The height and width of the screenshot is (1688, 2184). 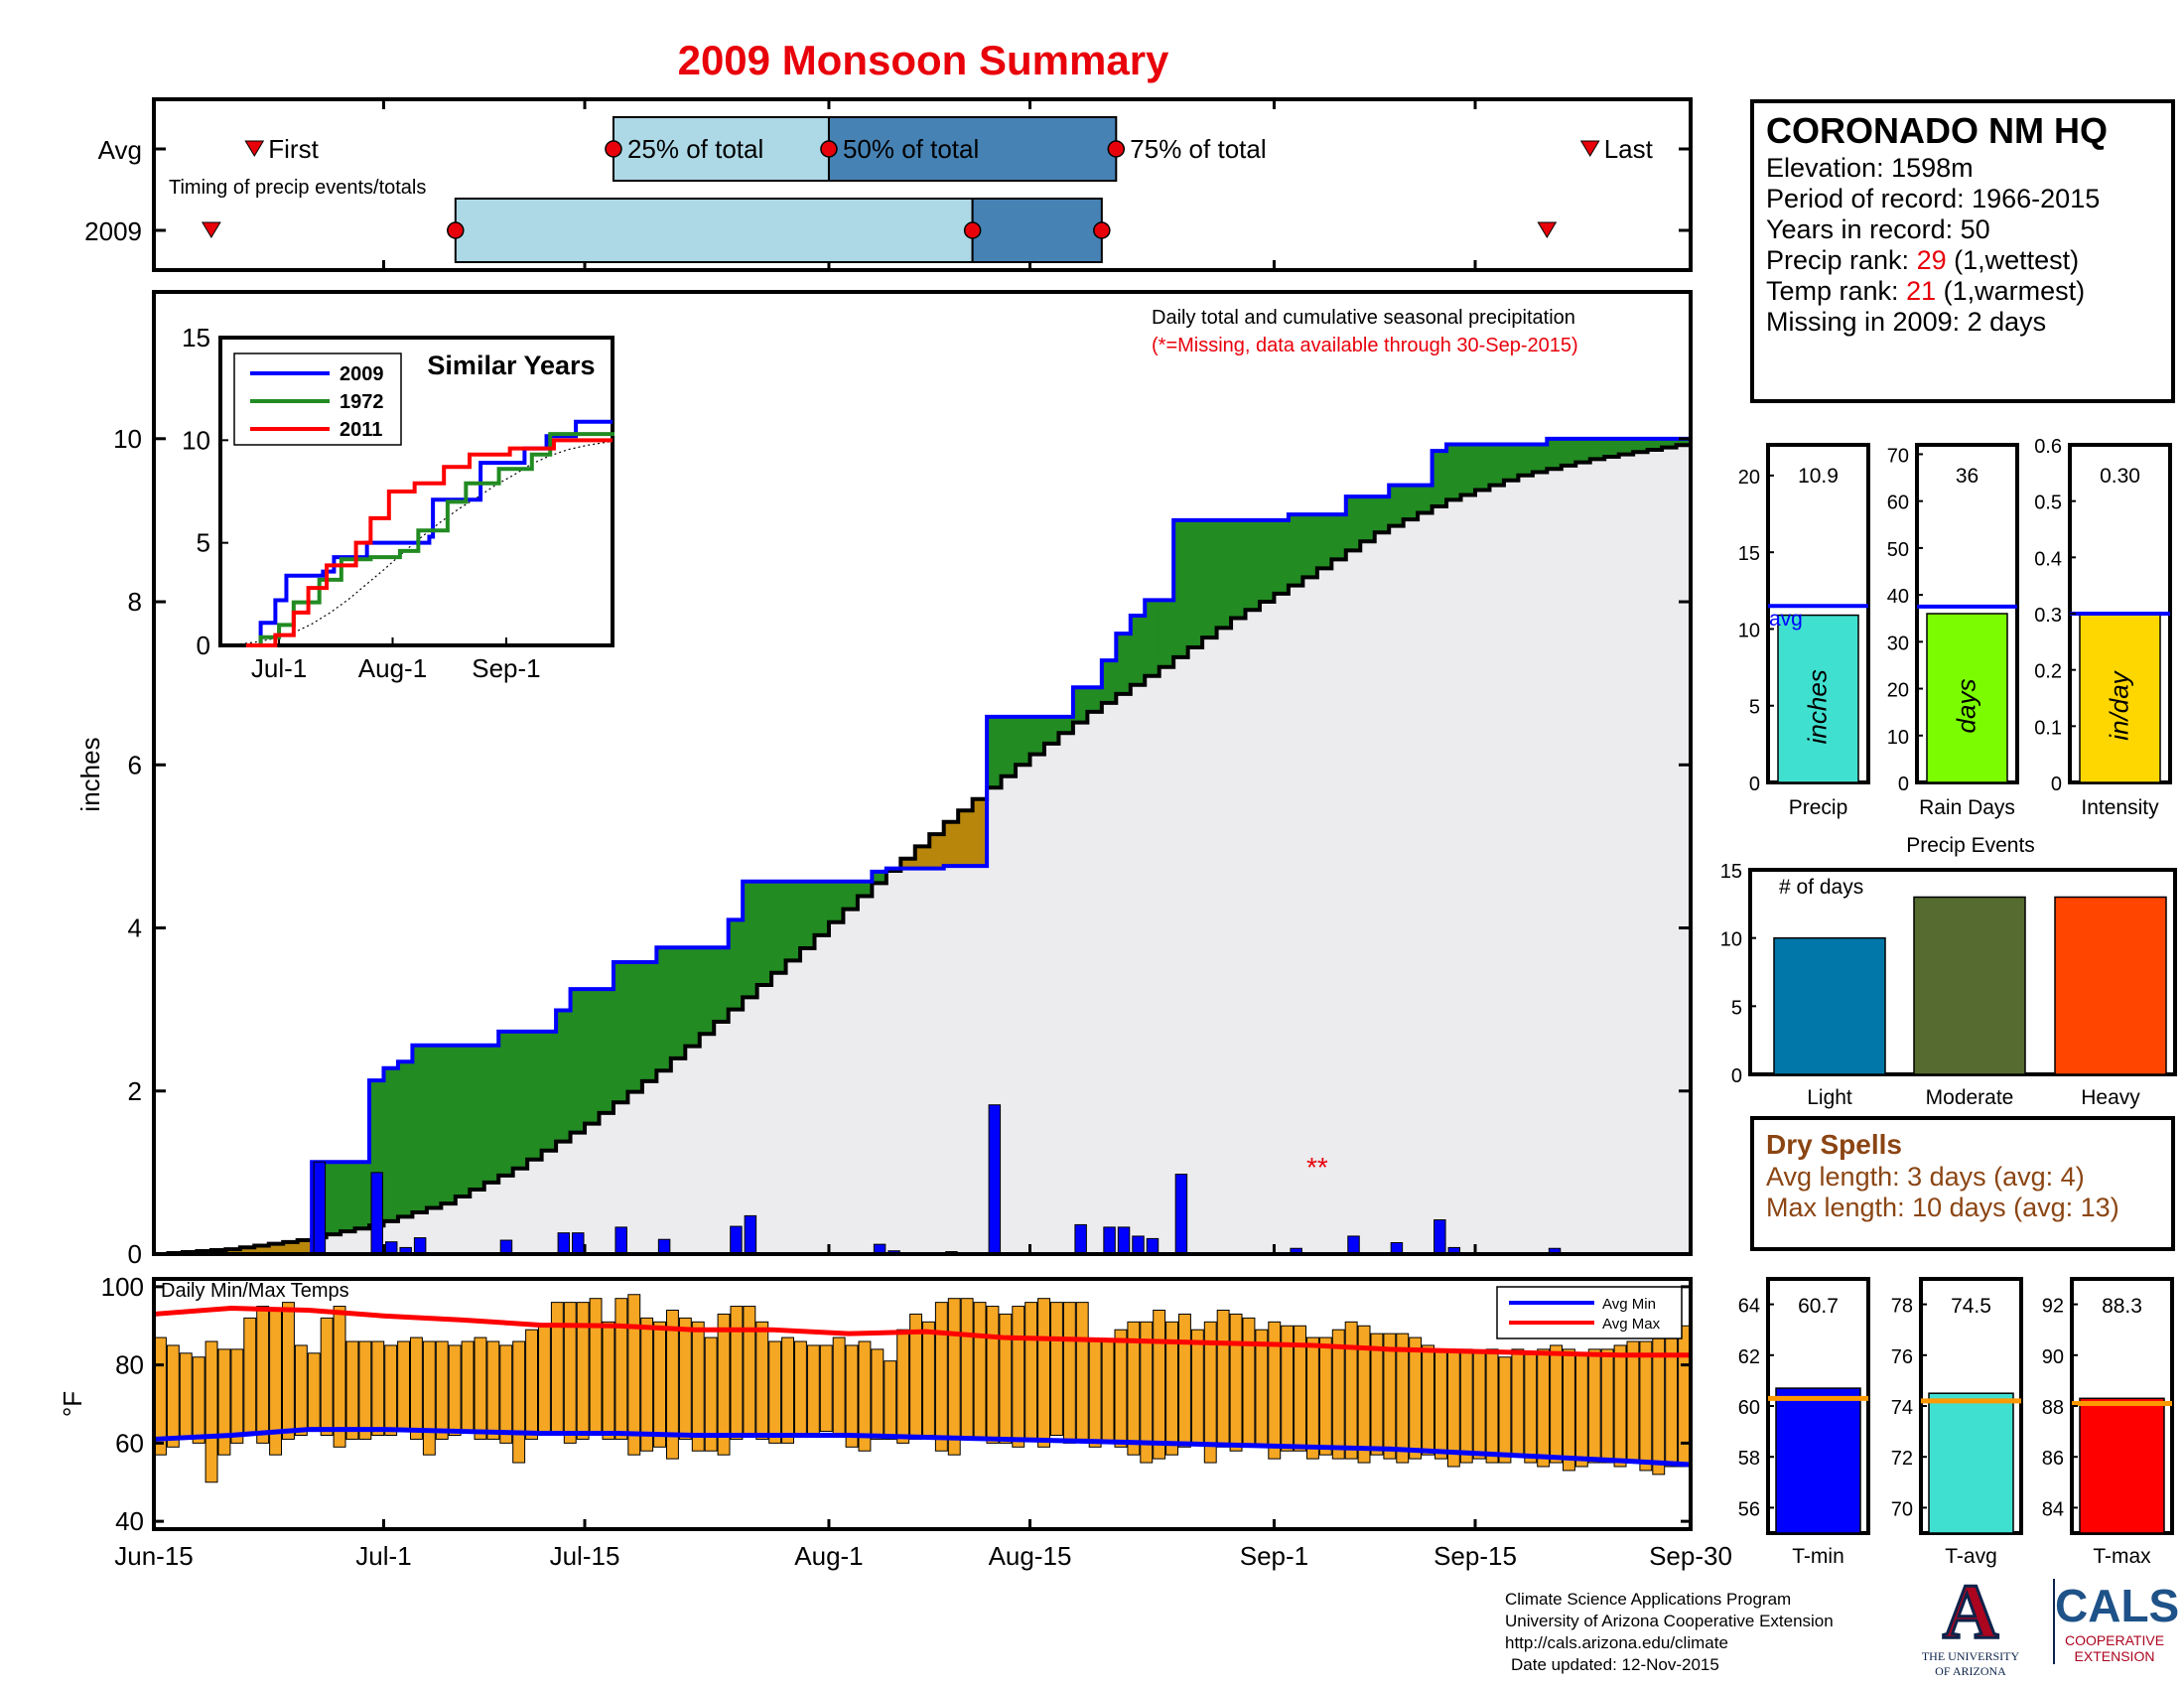 What do you see at coordinates (1931, 260) in the screenshot?
I see `precip-rank-value: 29` at bounding box center [1931, 260].